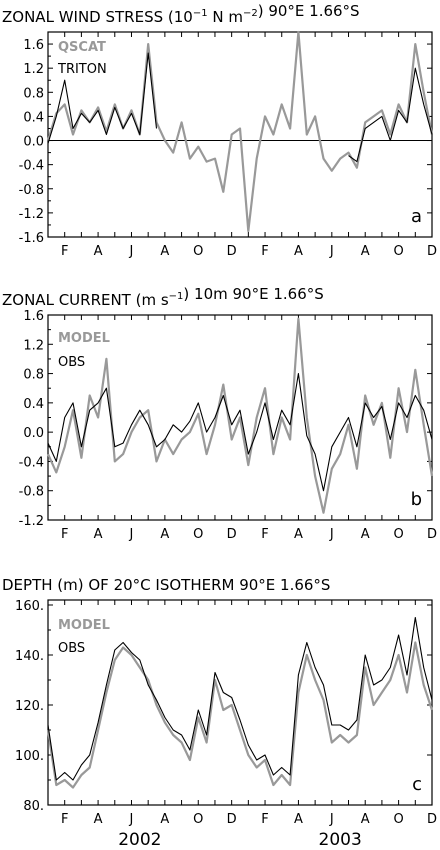  Describe the element at coordinates (166, 585) in the screenshot. I see `panel-title: DEPTH (m) OF 20°C ISOTHERM 90°E 1.66°S` at that location.